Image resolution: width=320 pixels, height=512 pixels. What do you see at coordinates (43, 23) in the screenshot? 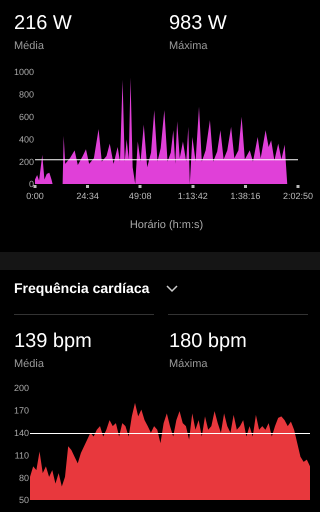
I see `text: 216 W` at bounding box center [43, 23].